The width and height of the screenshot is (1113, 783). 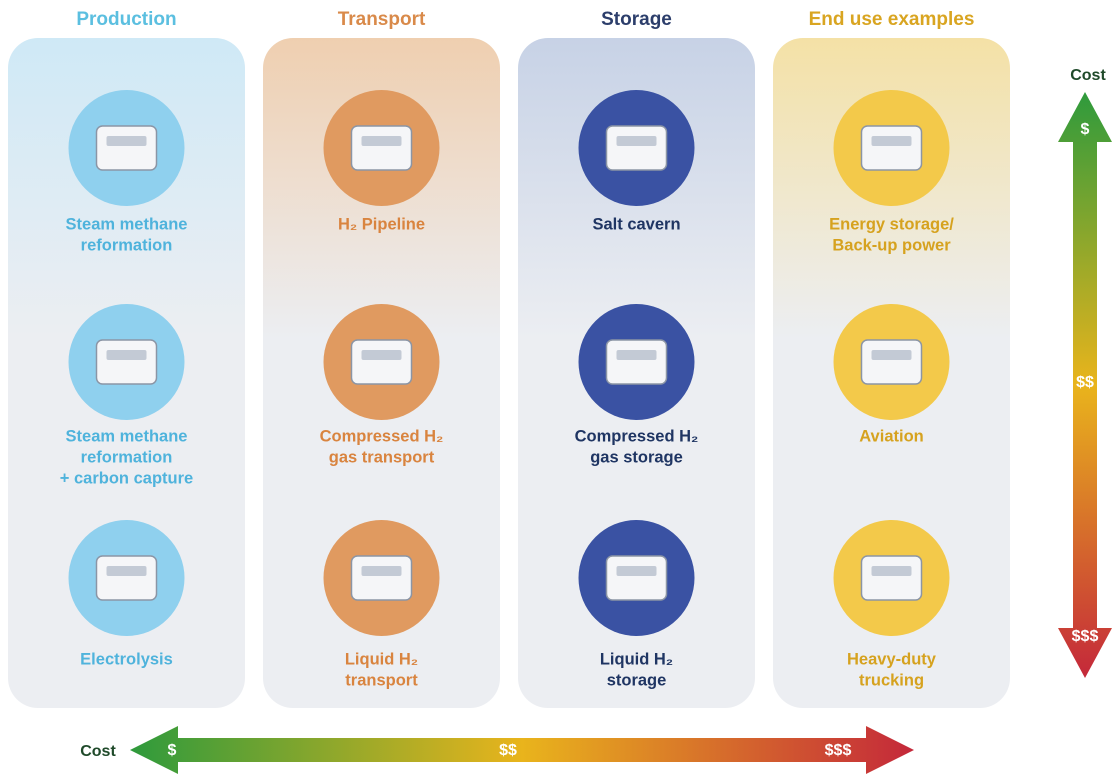 I want to click on column-title: Storage, so click(x=636, y=19).